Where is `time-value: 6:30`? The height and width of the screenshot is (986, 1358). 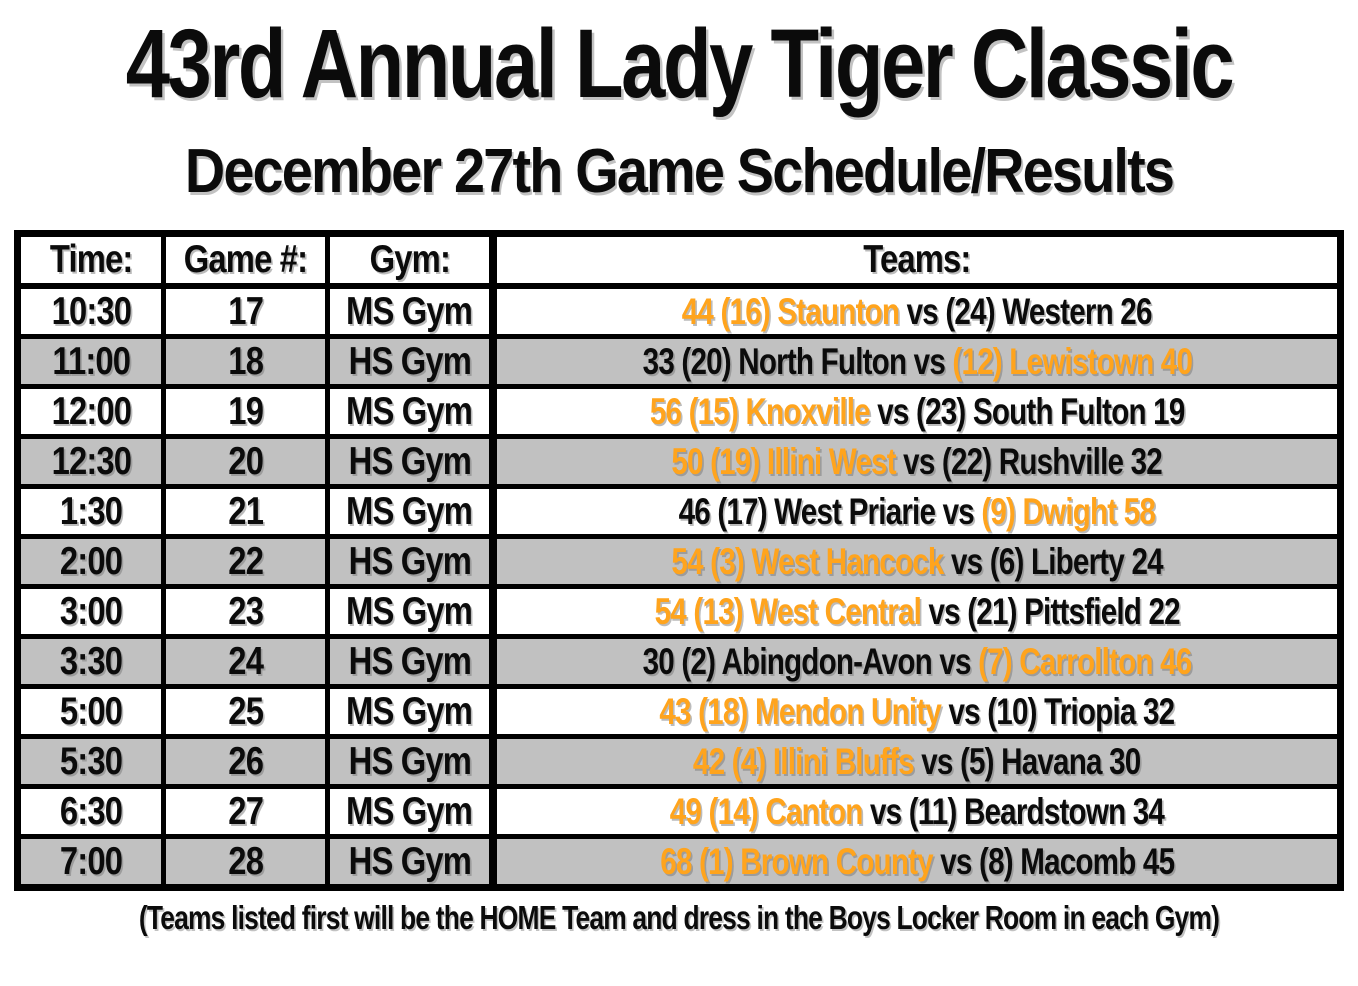 time-value: 6:30 is located at coordinates (91, 811).